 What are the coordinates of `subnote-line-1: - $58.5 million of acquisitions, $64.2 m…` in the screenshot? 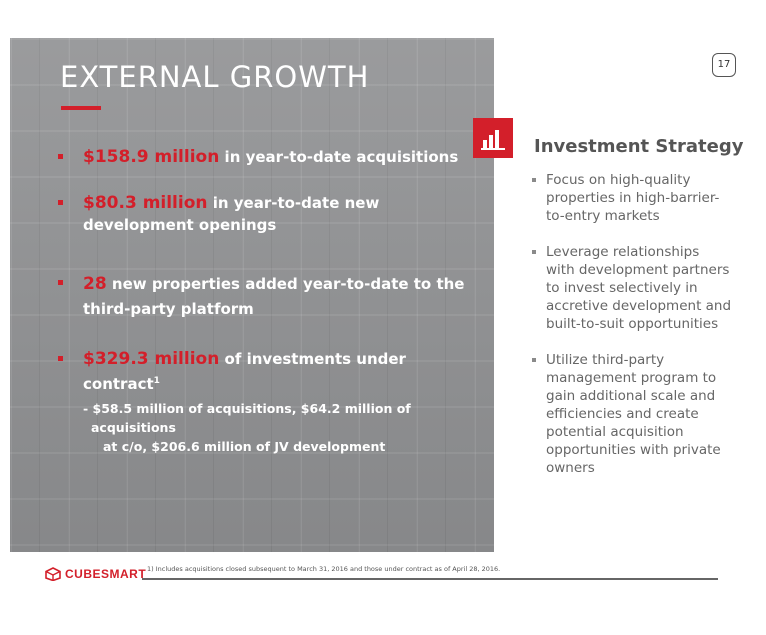 It's located at (247, 418).